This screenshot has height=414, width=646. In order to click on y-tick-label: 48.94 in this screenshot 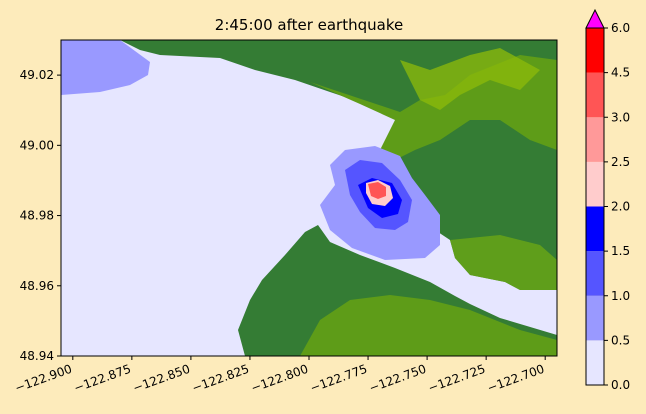, I will do `click(37, 356)`.